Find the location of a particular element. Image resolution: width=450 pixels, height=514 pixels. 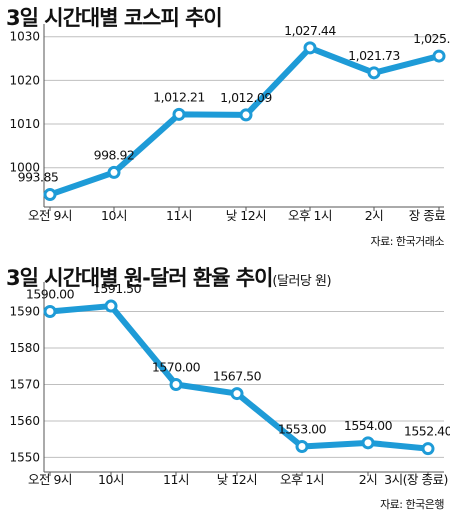

chart-source: 자료: 한국은행 is located at coordinates (412, 504).